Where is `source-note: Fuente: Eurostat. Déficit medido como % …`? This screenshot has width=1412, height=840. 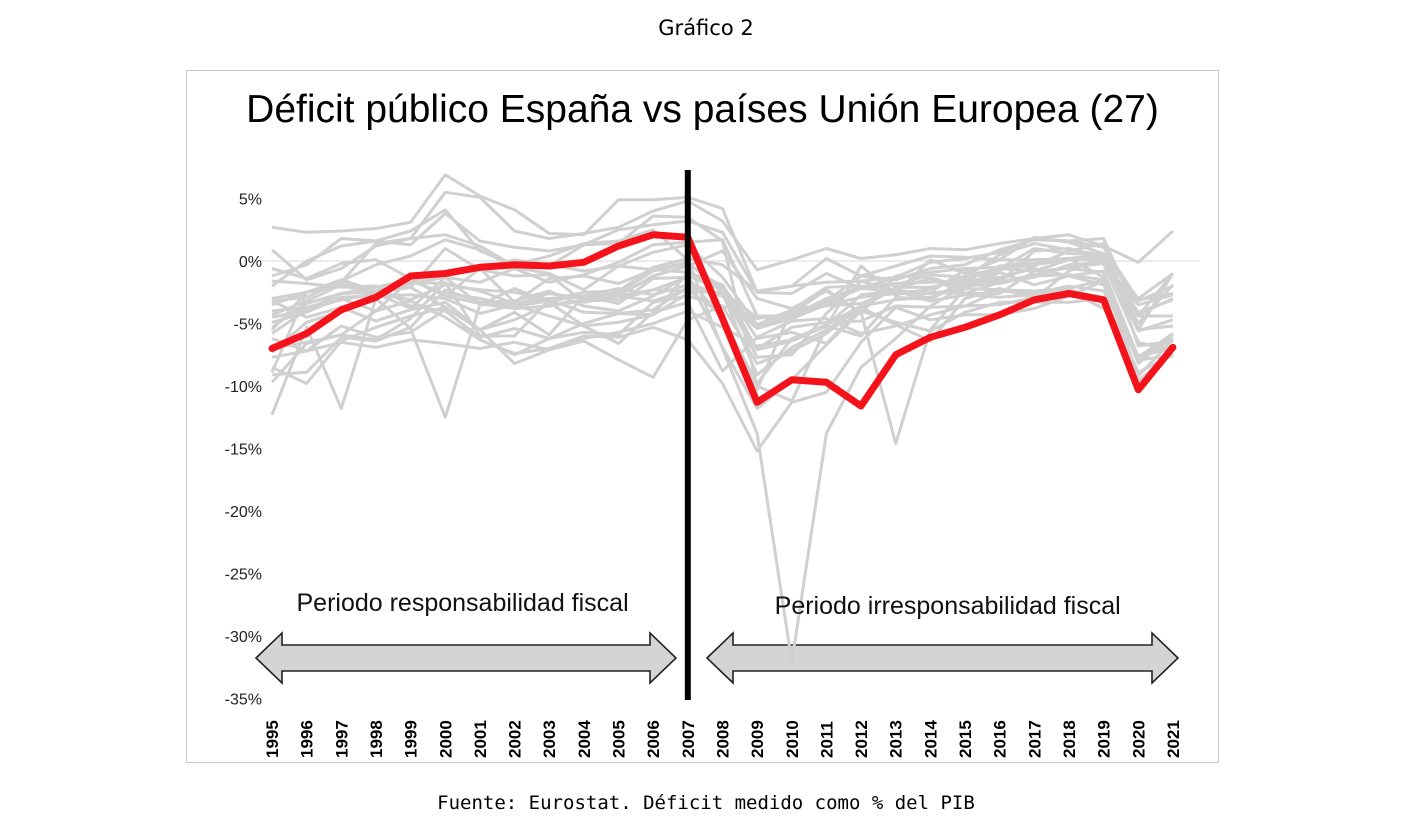 source-note: Fuente: Eurostat. Déficit medido como % … is located at coordinates (706, 803).